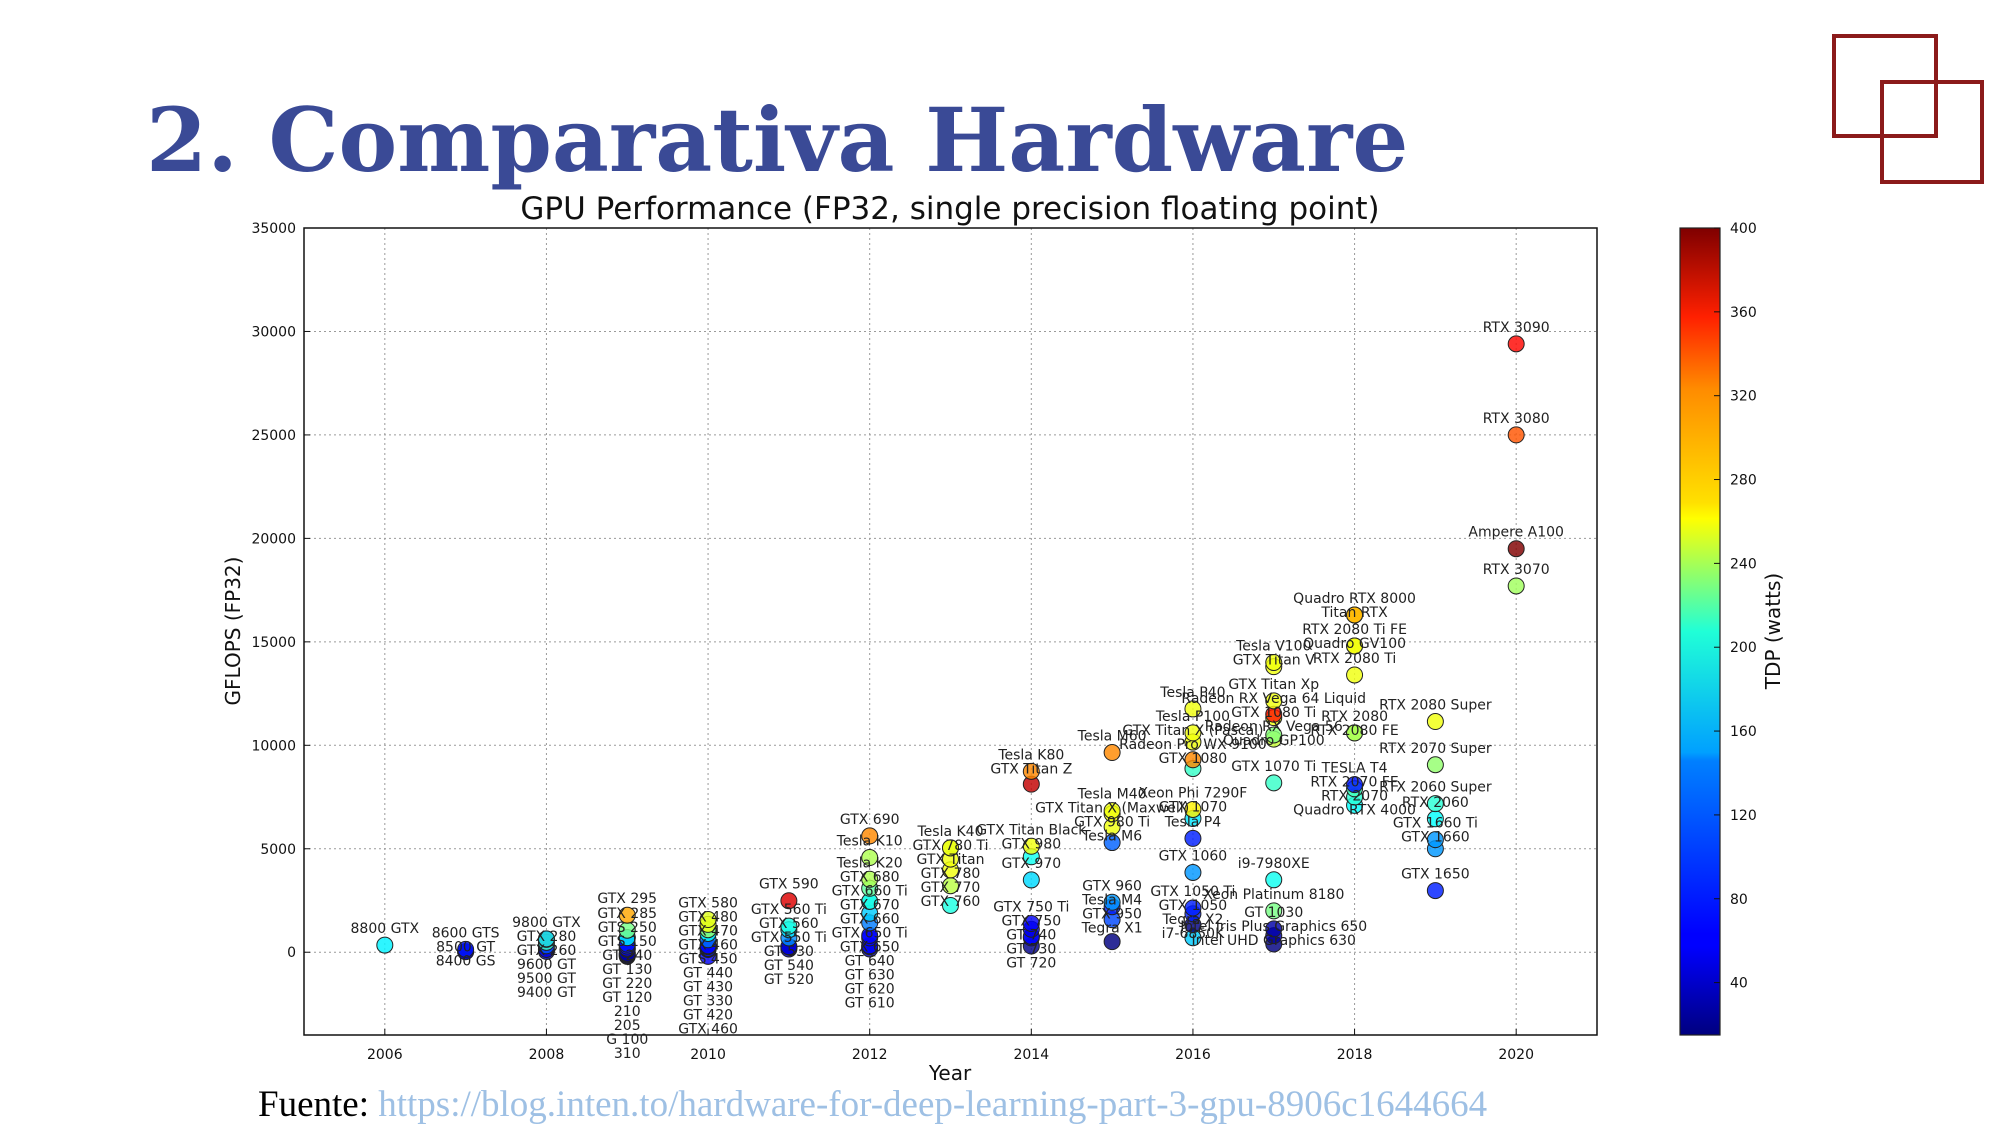 This screenshot has height=1126, width=2000. Describe the element at coordinates (1273, 895) in the screenshot. I see `point-label: Xeon Platinum 8180` at that location.